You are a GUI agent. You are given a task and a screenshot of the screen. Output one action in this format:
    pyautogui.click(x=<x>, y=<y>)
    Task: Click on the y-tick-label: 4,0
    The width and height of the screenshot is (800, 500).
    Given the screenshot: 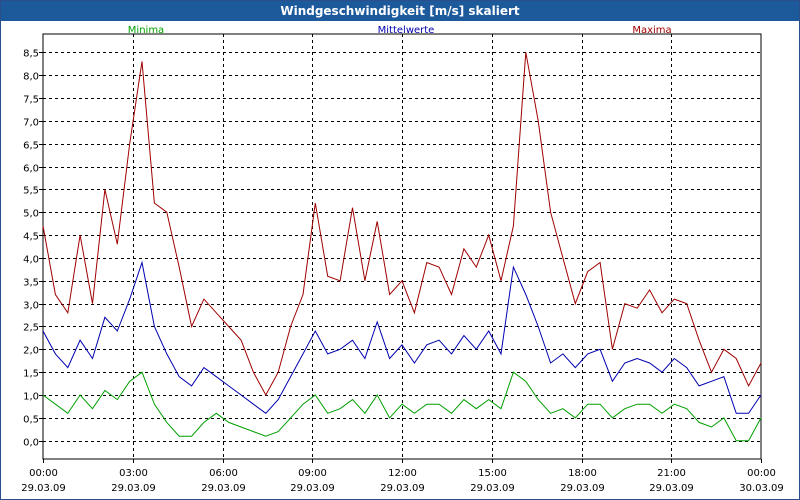 What is the action you would take?
    pyautogui.click(x=31, y=260)
    